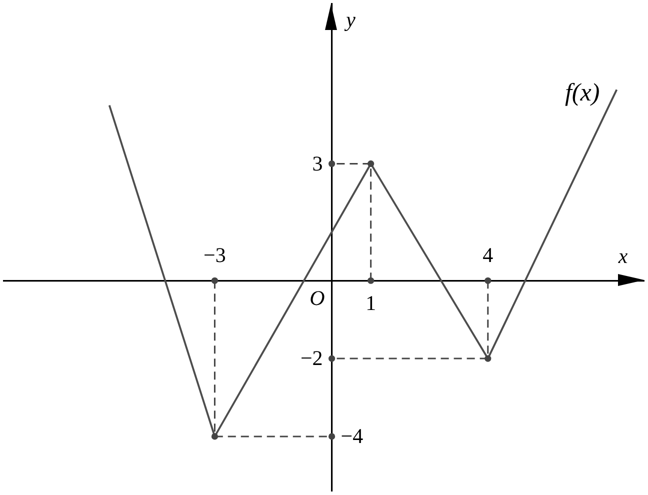 This screenshot has width=648, height=495. I want to click on annotation: −4, so click(352, 436).